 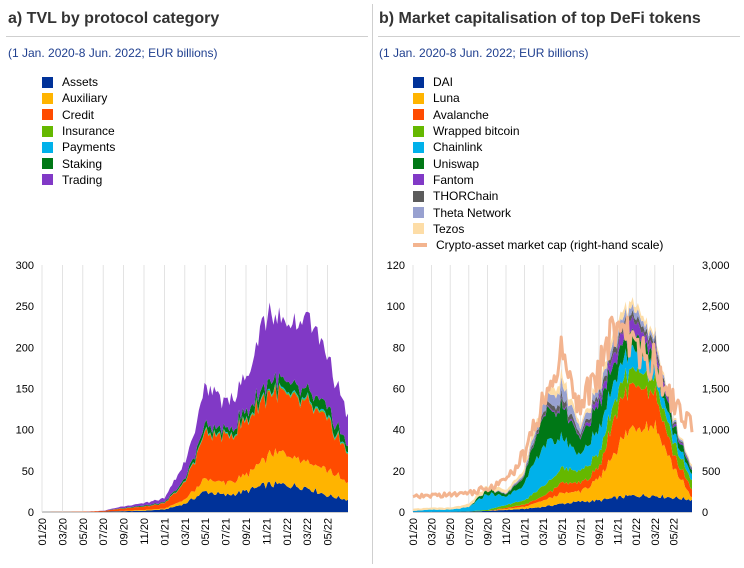 What do you see at coordinates (538, 82) in the screenshot?
I see `legend-item-dai: DAI` at bounding box center [538, 82].